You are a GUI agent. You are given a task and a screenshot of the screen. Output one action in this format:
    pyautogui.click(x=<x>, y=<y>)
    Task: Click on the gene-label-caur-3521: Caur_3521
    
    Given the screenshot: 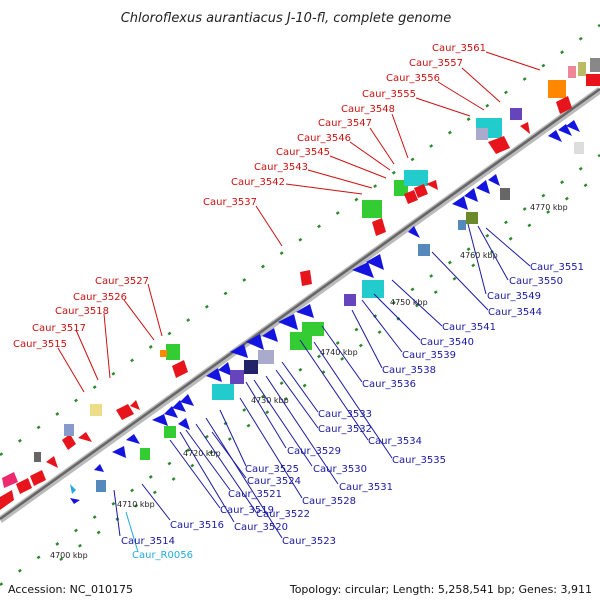 What is the action you would take?
    pyautogui.click(x=255, y=494)
    